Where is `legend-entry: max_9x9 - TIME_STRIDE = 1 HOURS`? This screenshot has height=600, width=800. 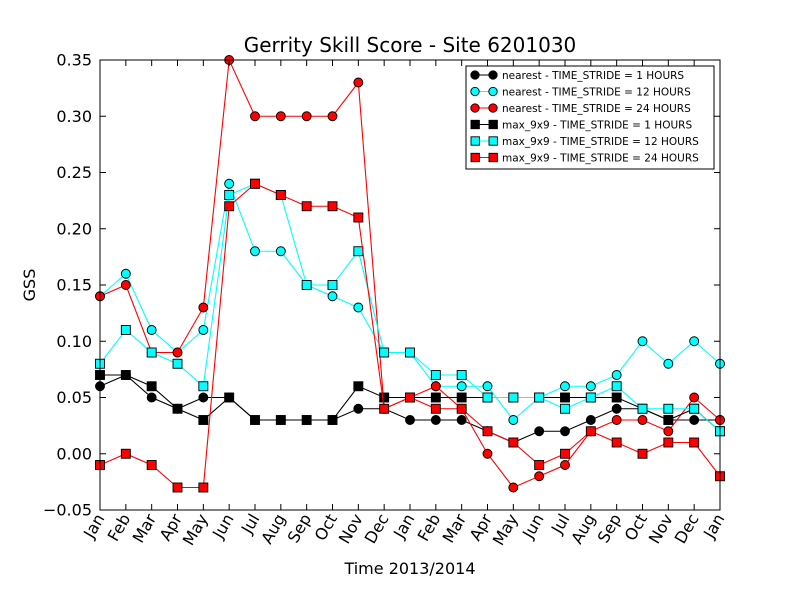
legend-entry: max_9x9 - TIME_STRIDE = 1 HOURS is located at coordinates (581, 125).